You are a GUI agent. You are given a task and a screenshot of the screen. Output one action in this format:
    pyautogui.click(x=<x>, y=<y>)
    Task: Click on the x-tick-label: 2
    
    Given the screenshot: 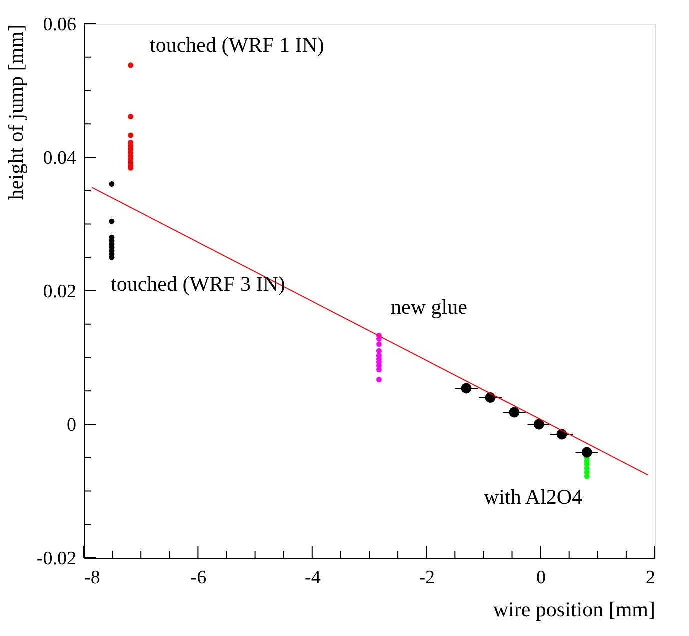 What is the action you would take?
    pyautogui.click(x=651, y=578)
    